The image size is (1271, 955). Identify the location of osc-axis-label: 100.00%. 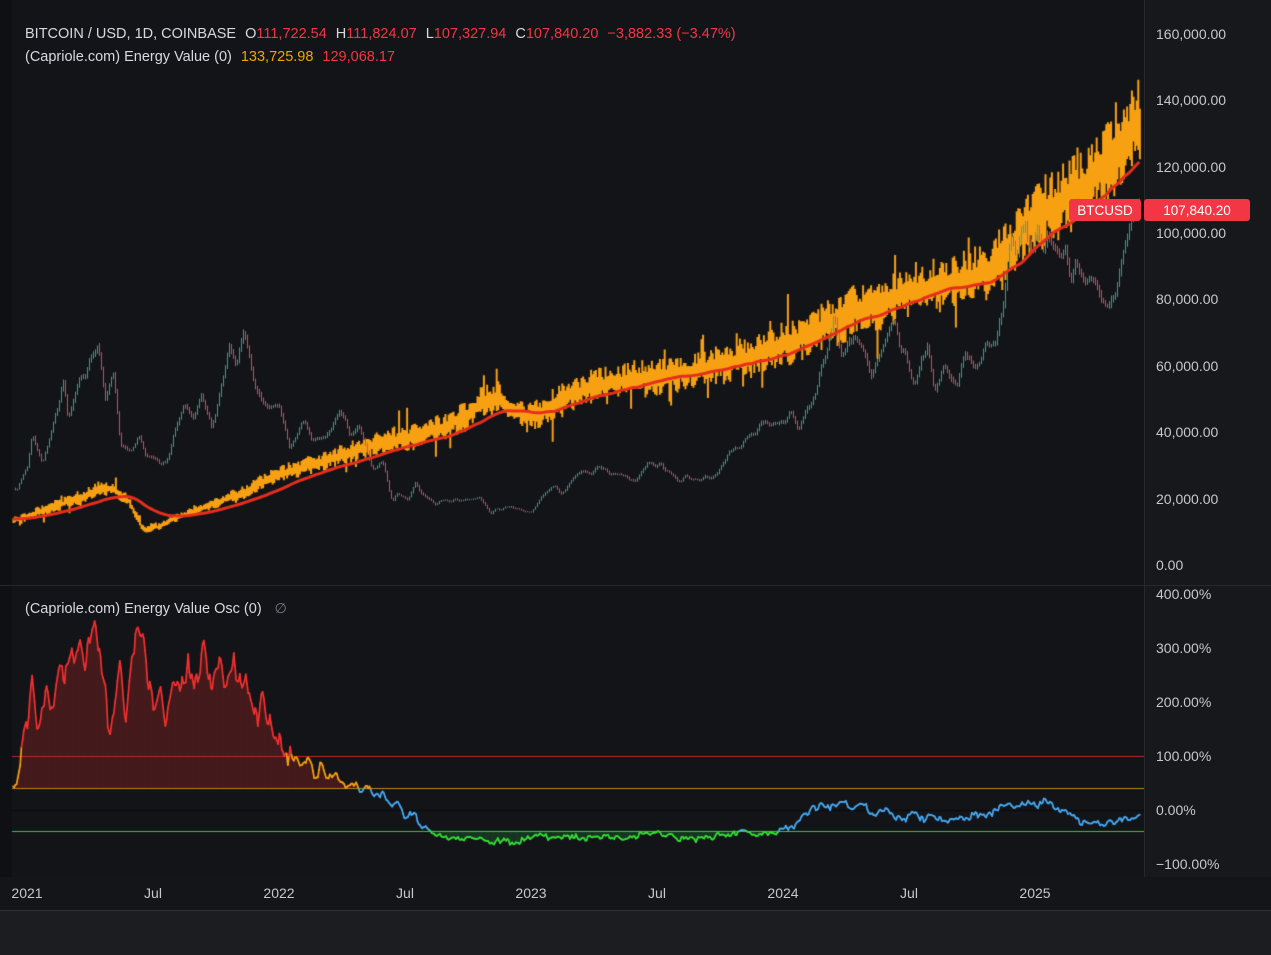
(1184, 756).